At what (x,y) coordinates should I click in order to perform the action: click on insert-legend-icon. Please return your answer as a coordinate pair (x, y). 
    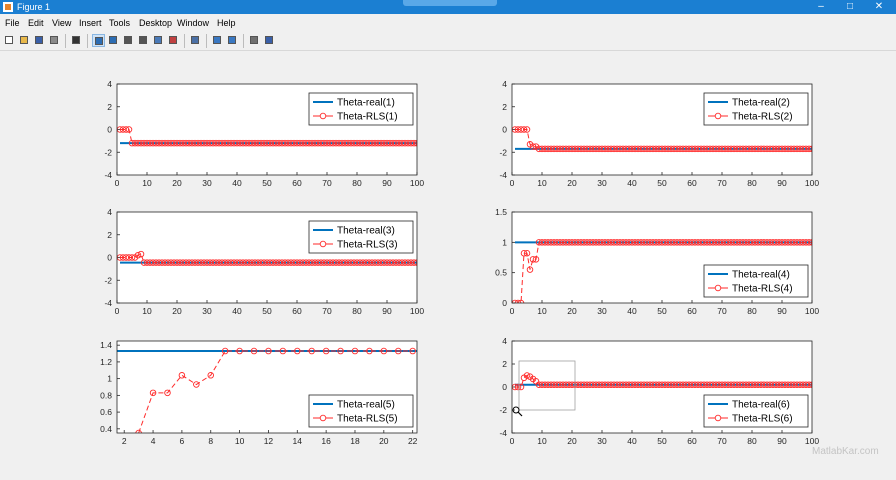
    Looking at the image, I should click on (232, 40).